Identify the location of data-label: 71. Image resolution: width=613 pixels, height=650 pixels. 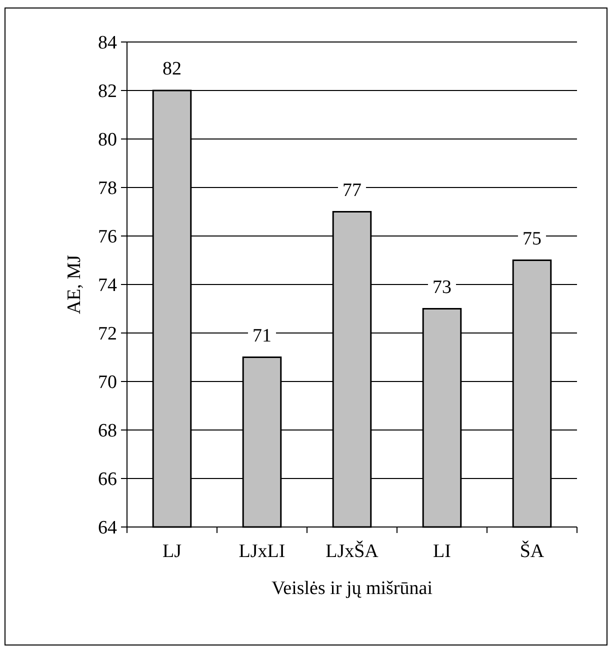
(262, 335).